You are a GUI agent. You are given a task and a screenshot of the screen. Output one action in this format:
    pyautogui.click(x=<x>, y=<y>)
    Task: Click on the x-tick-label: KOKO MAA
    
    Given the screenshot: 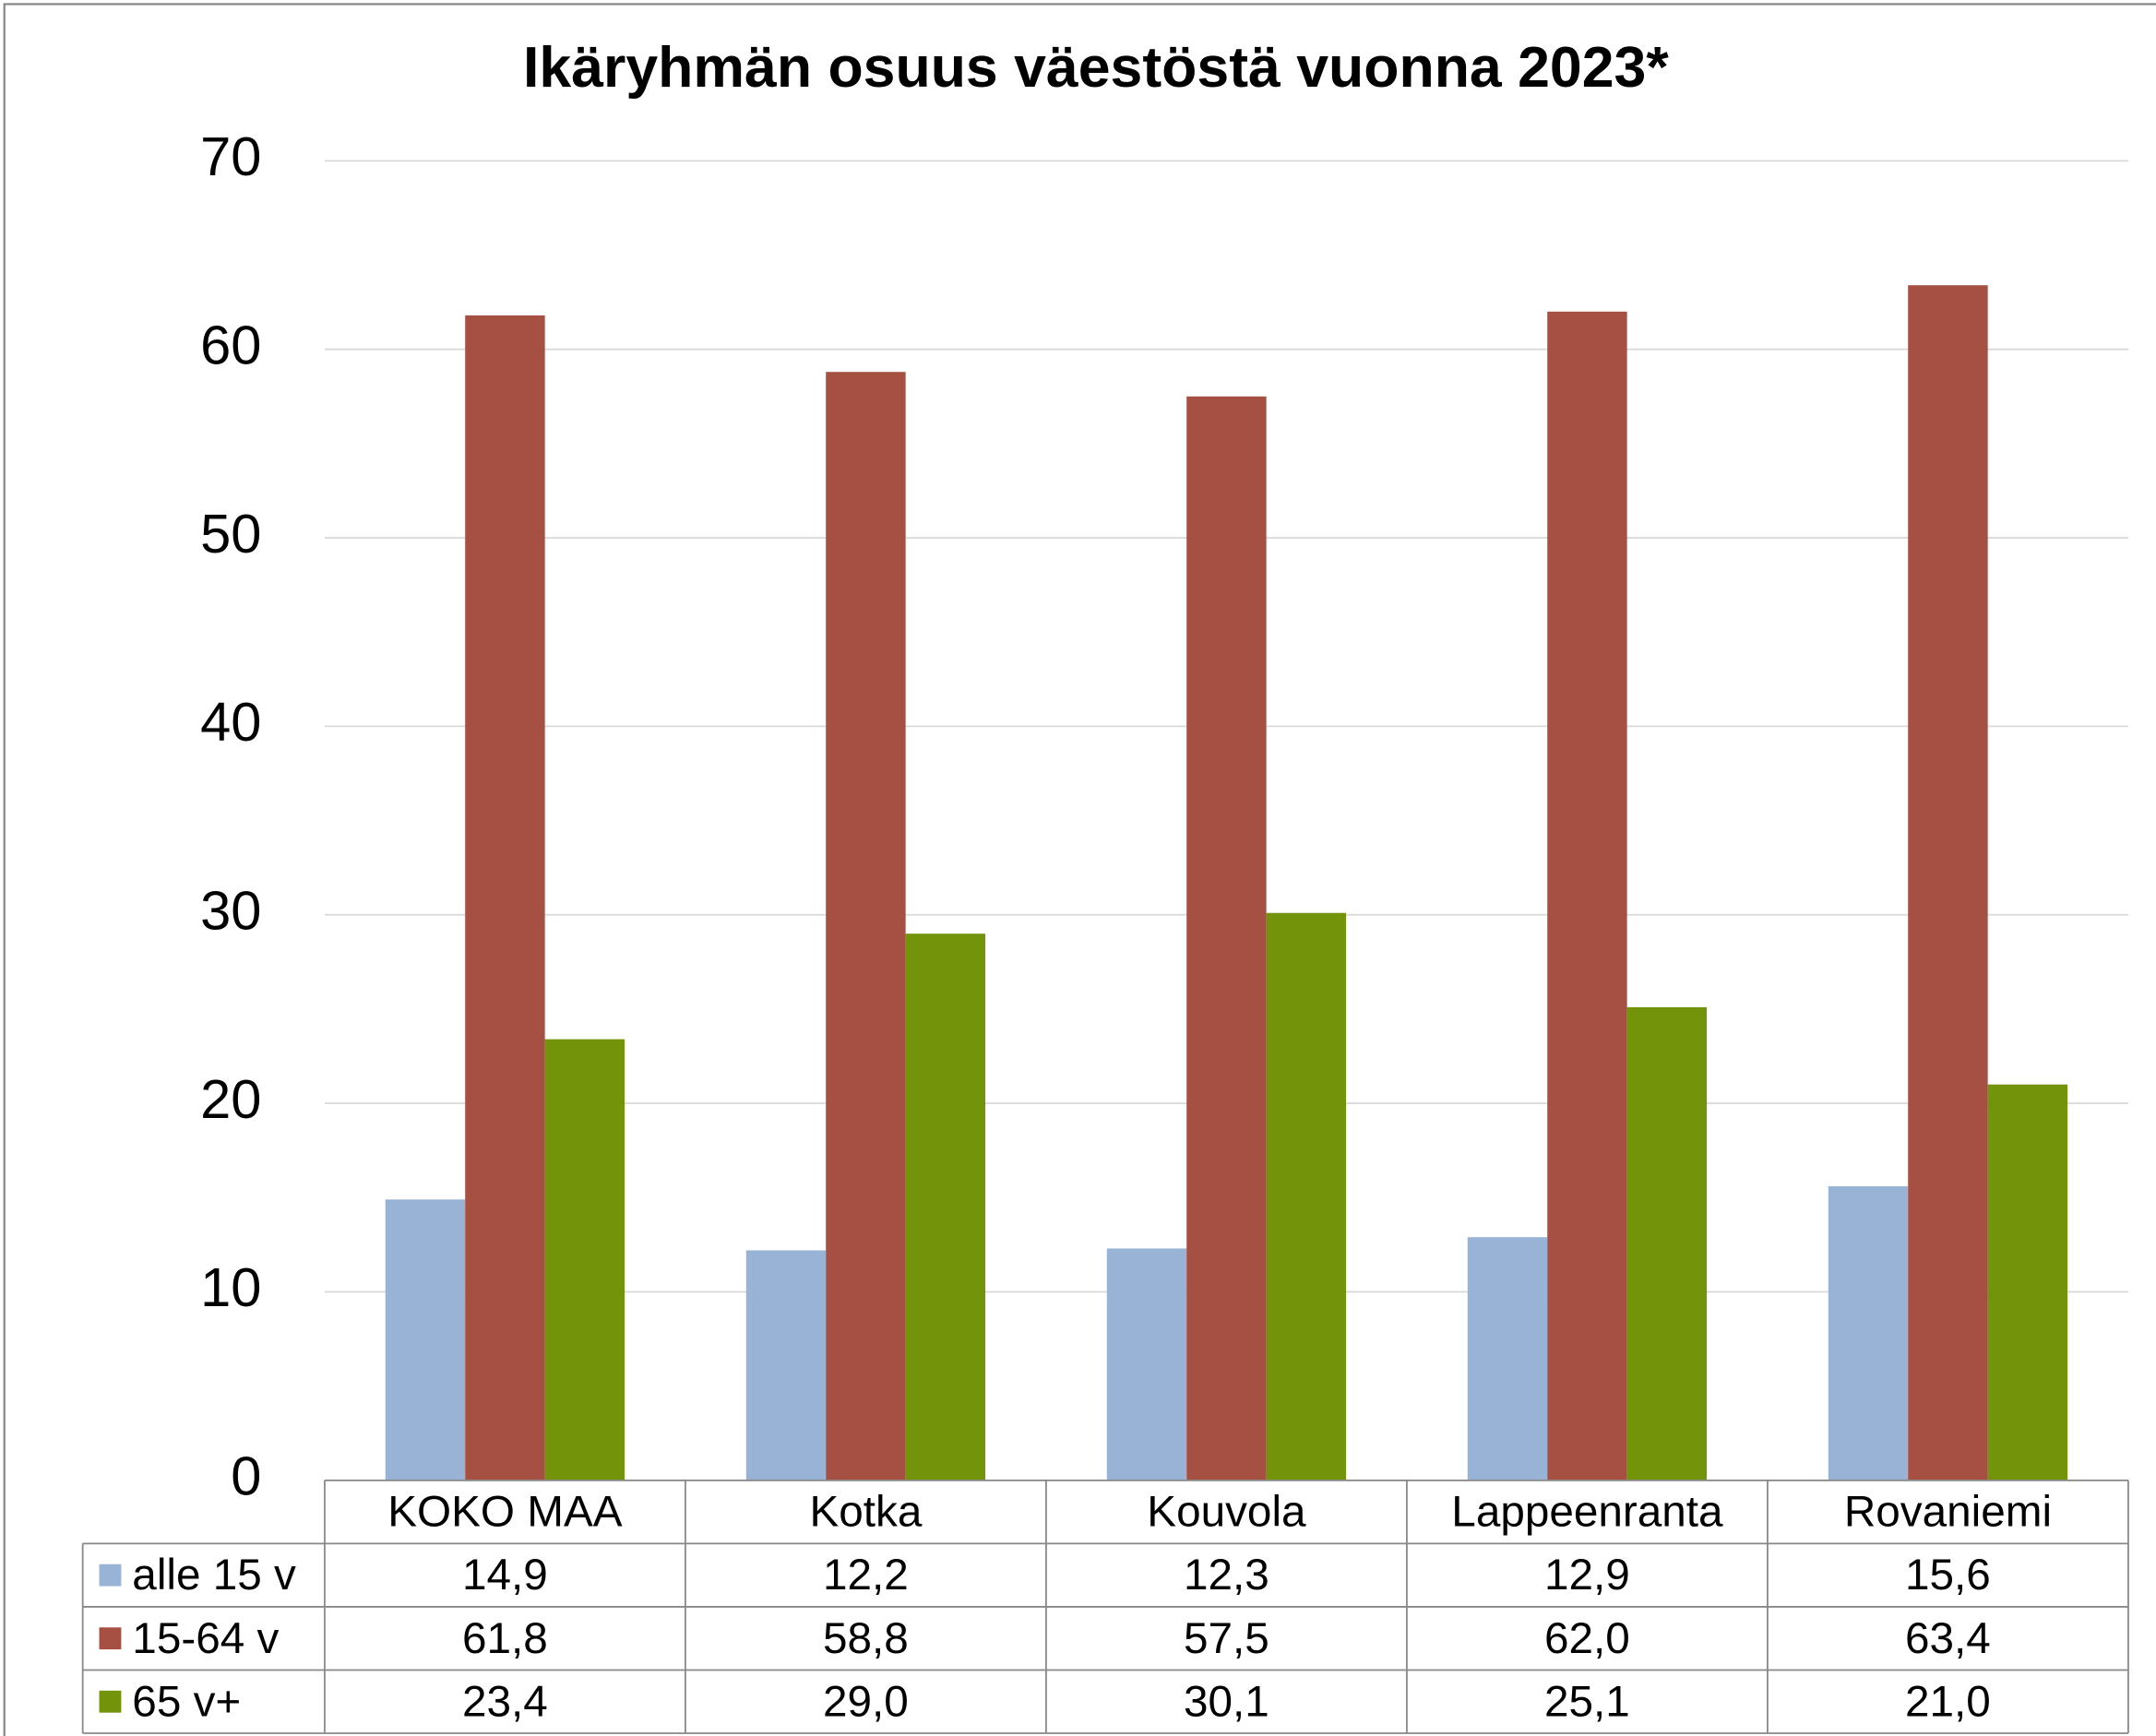 What is the action you would take?
    pyautogui.click(x=505, y=1512)
    